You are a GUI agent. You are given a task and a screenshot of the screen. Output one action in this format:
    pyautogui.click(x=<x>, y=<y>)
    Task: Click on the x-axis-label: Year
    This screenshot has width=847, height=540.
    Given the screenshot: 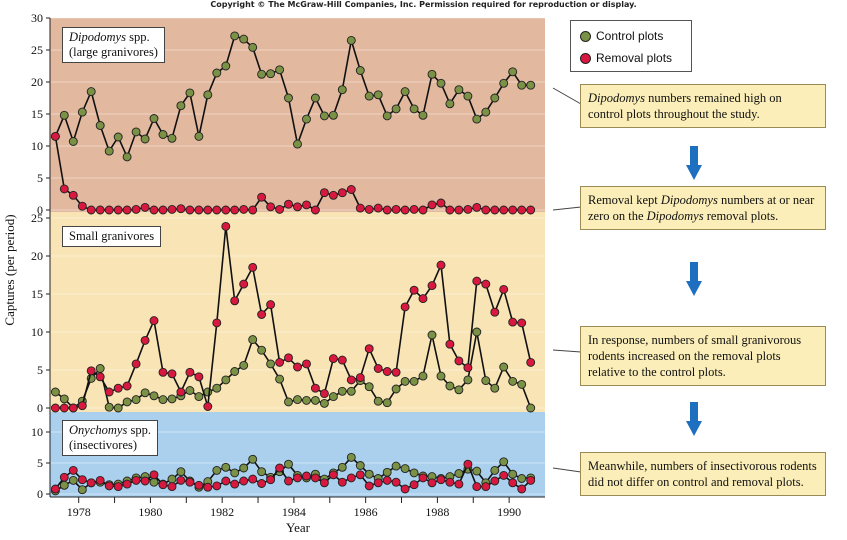 What is the action you would take?
    pyautogui.click(x=298, y=527)
    